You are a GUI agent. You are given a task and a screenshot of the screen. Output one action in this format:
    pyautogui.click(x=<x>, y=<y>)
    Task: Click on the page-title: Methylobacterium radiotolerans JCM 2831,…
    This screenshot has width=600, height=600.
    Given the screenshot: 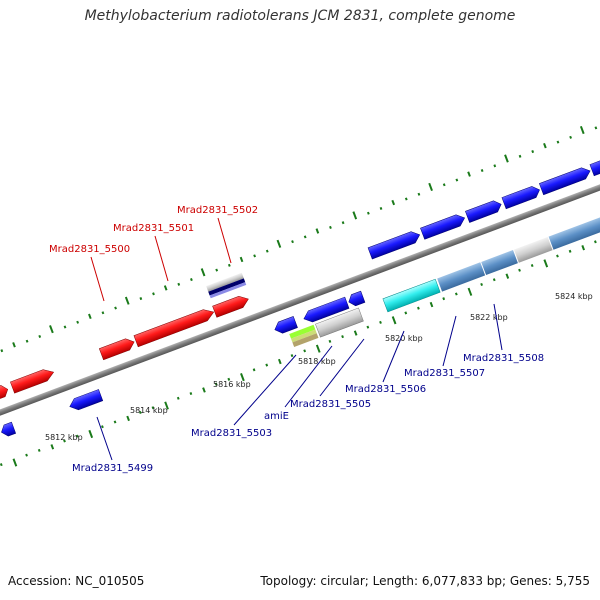 What is the action you would take?
    pyautogui.click(x=300, y=16)
    